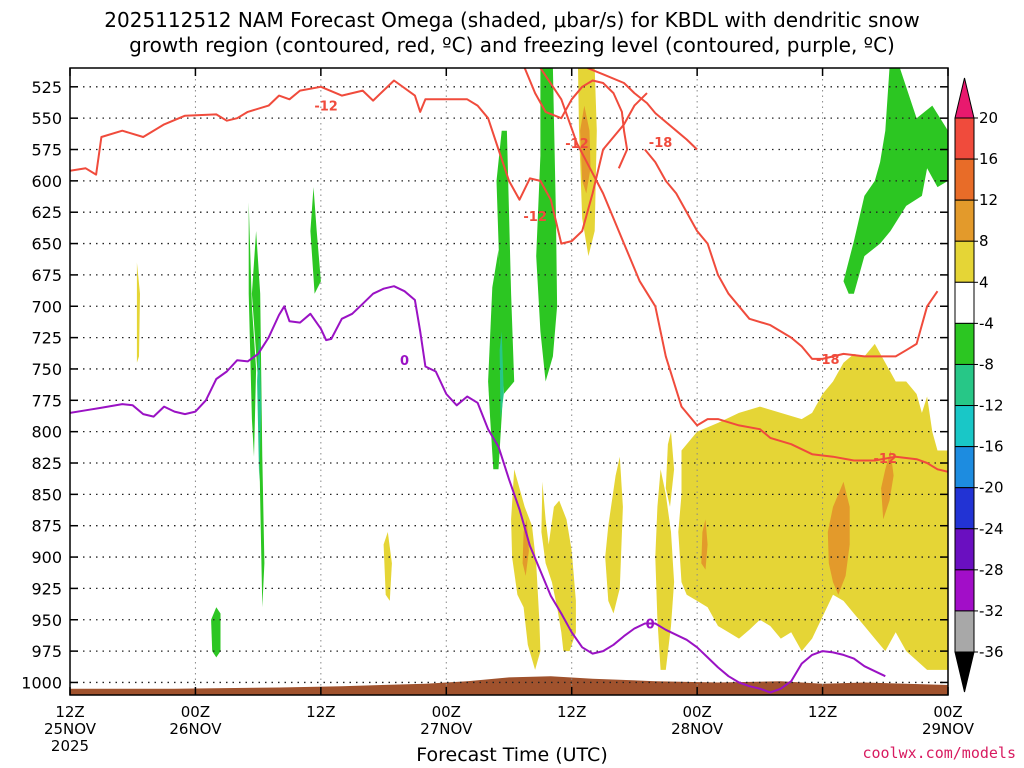 The height and width of the screenshot is (768, 1024). What do you see at coordinates (41, 682) in the screenshot?
I see `y-tick-label-1000: 1000` at bounding box center [41, 682].